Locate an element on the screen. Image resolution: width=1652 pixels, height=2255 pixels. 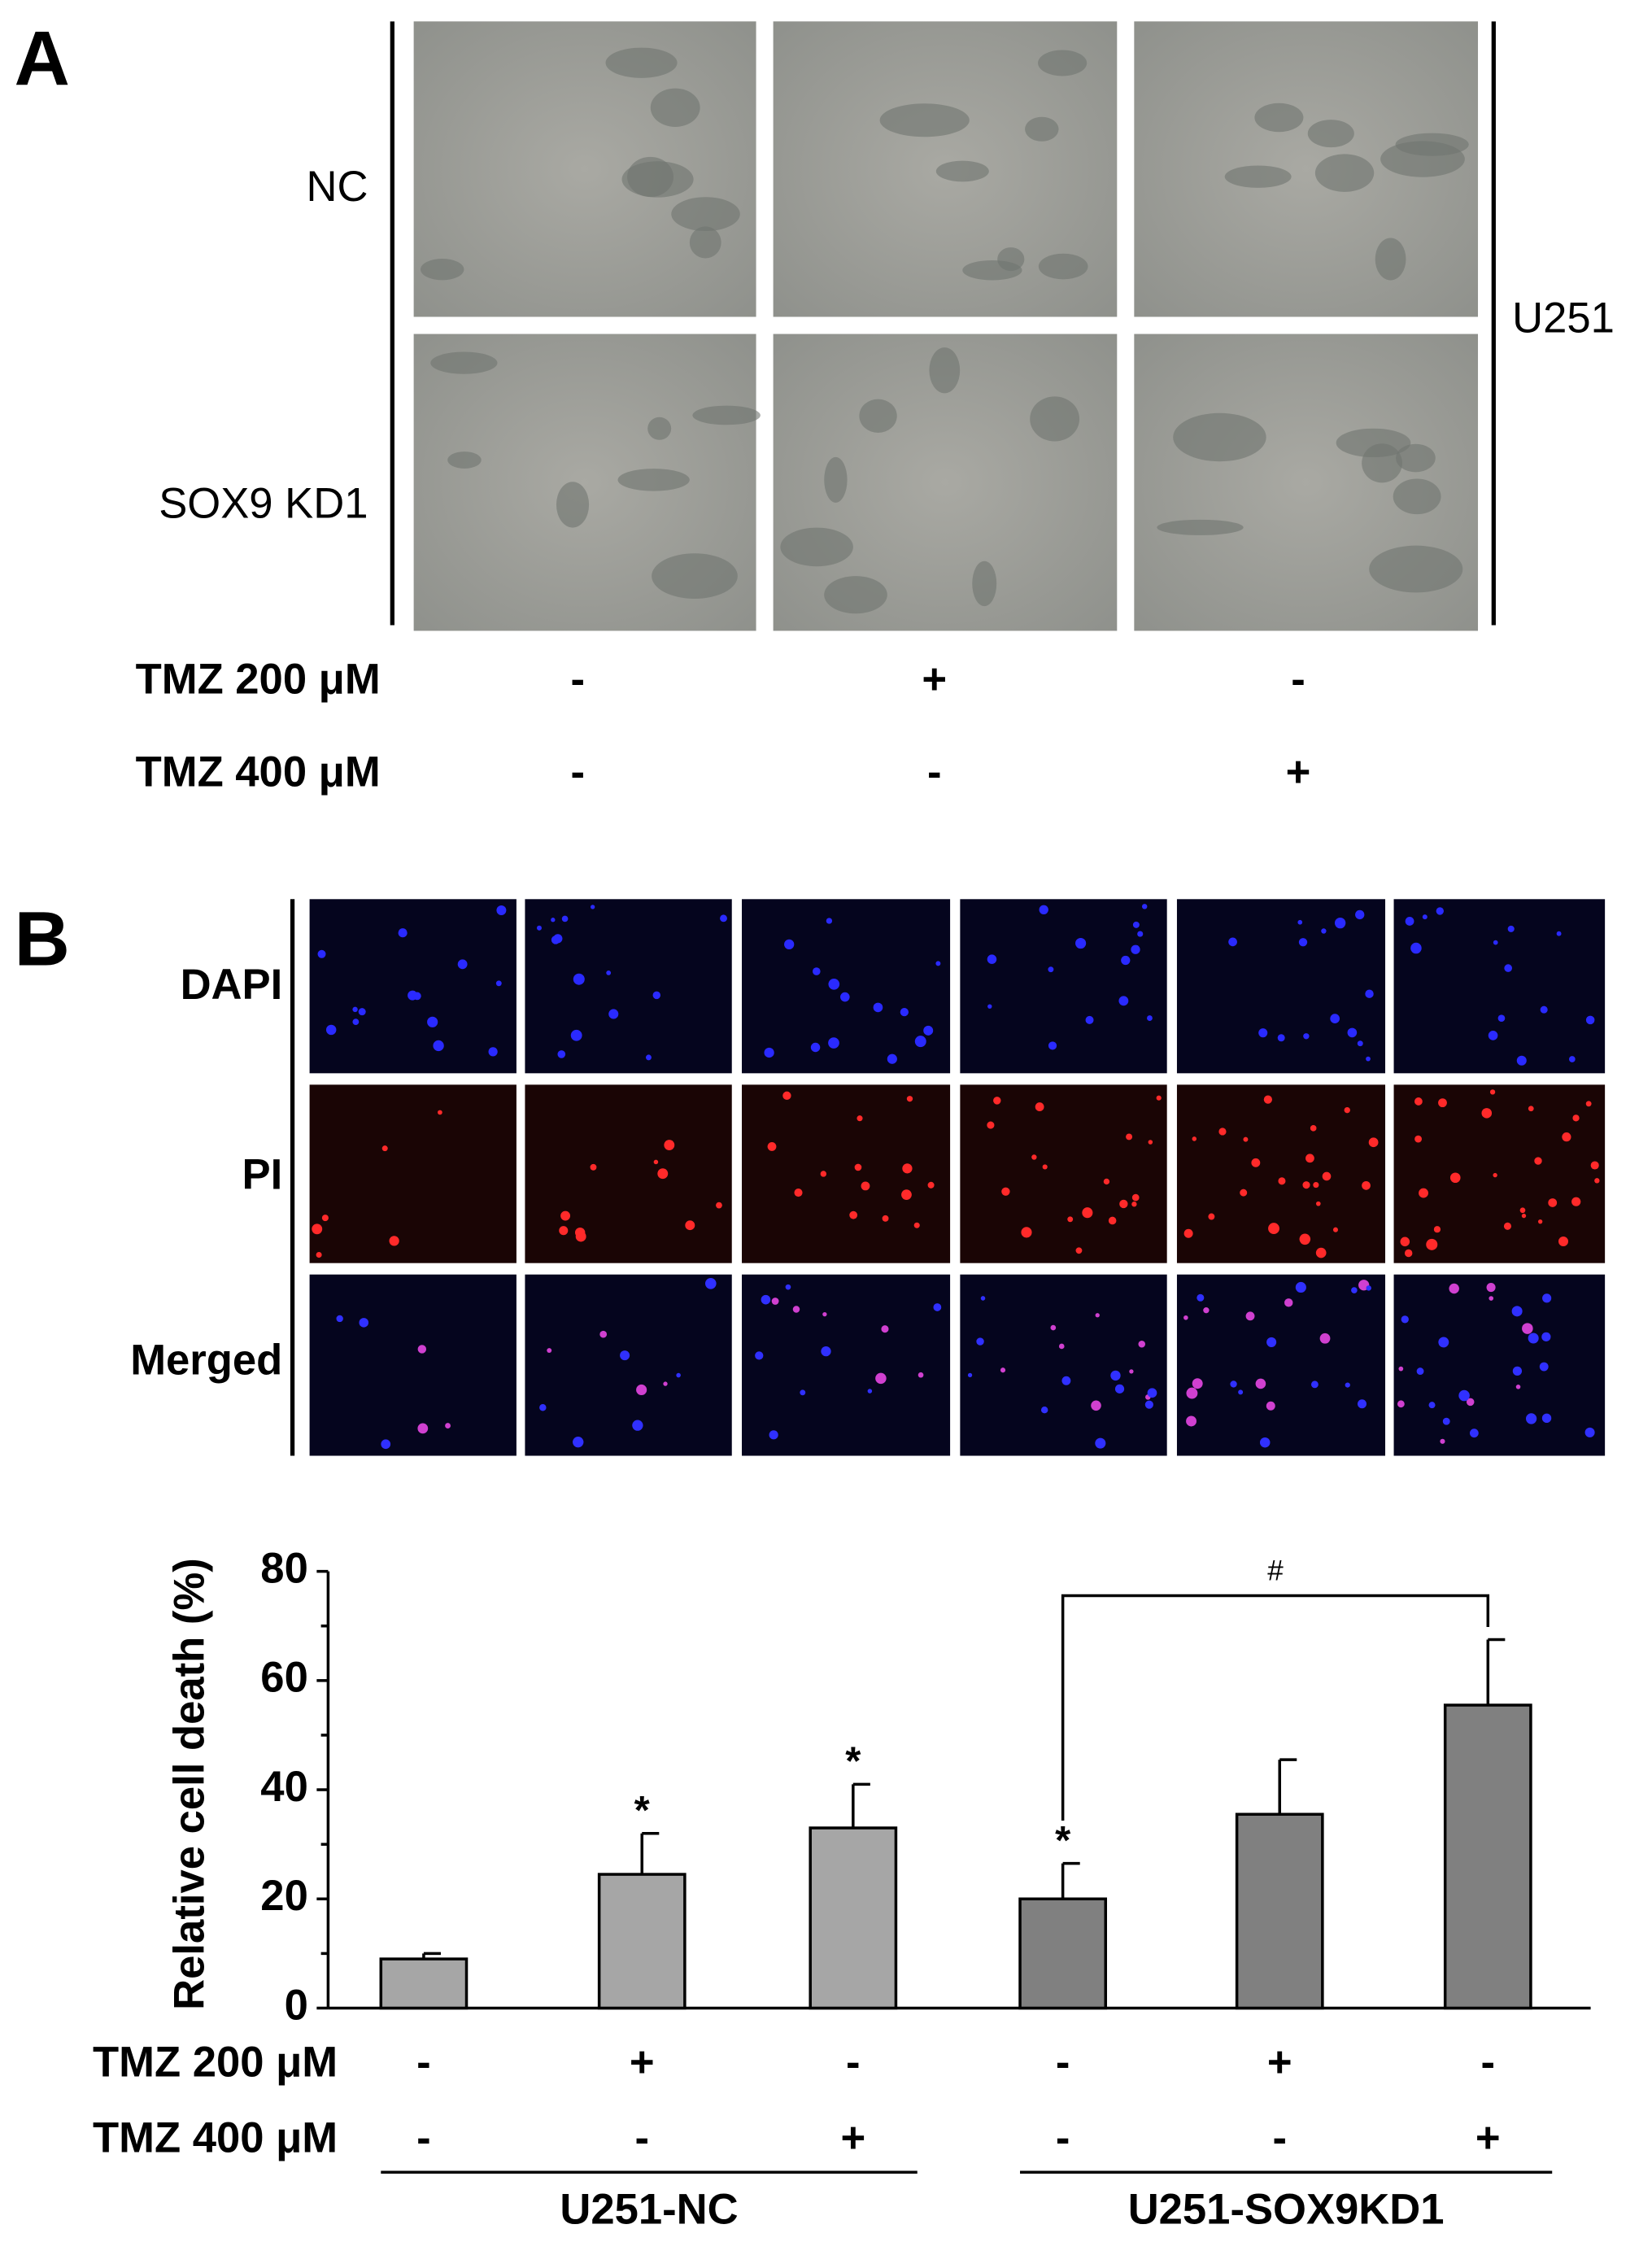
treatment-sign: + is located at coordinates (852, 2138).